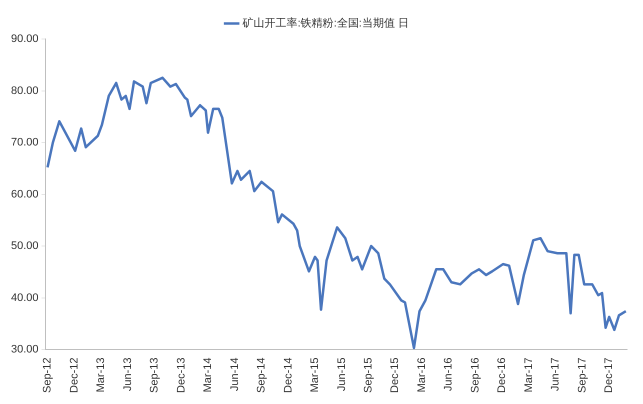 The width and height of the screenshot is (643, 404). Describe the element at coordinates (24, 246) in the screenshot. I see `y-tick-label: 50.00` at that location.